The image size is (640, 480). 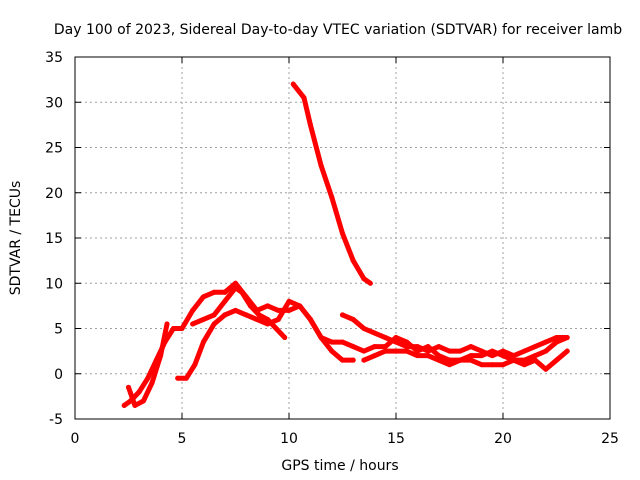 I want to click on x-tick-label: 15, so click(x=396, y=439).